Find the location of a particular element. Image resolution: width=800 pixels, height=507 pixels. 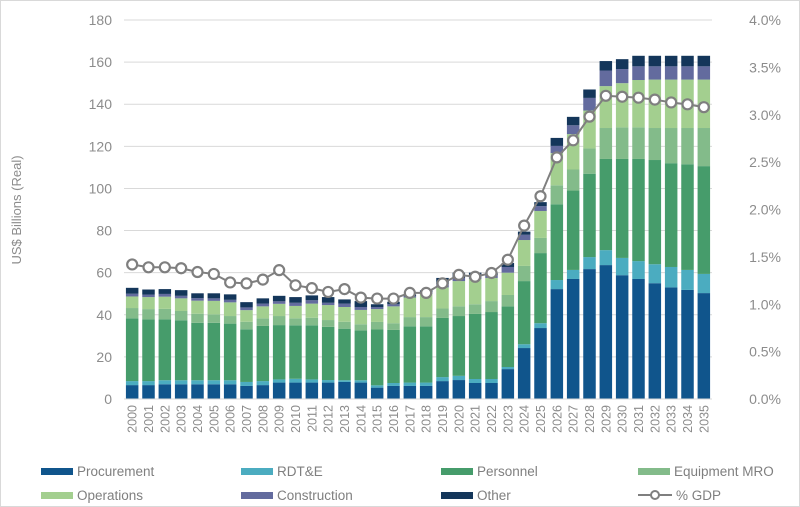

x-tick-label: 2008 is located at coordinates (263, 419).